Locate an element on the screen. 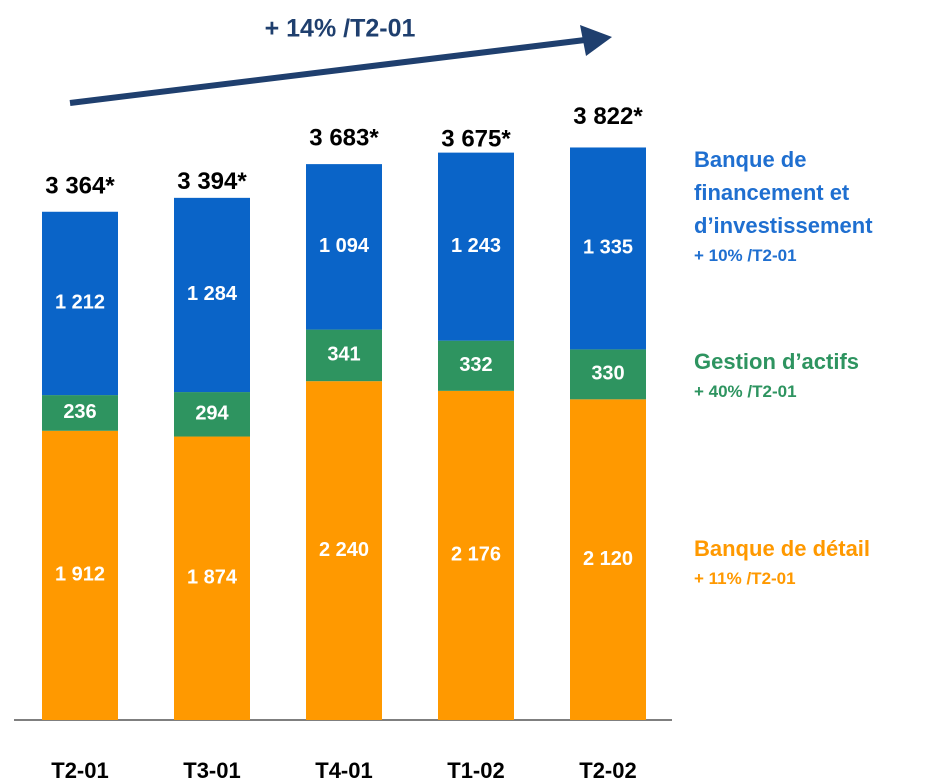  legend-entry: Banque de détail + 11% /T2-01 is located at coordinates (812, 560).